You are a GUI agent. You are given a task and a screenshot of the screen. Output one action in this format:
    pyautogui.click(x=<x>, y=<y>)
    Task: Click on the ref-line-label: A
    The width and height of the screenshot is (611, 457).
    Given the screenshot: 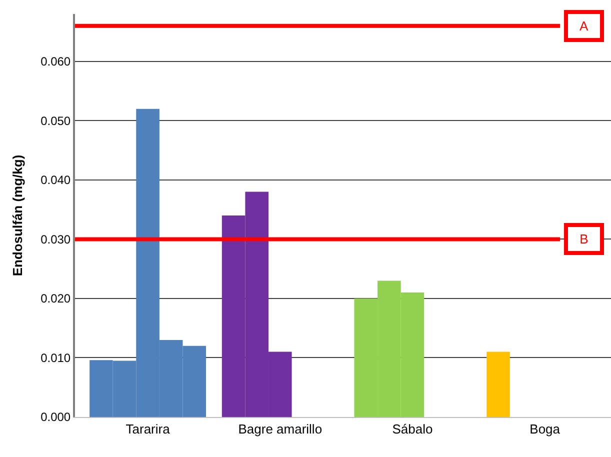 What is the action you would take?
    pyautogui.click(x=584, y=26)
    